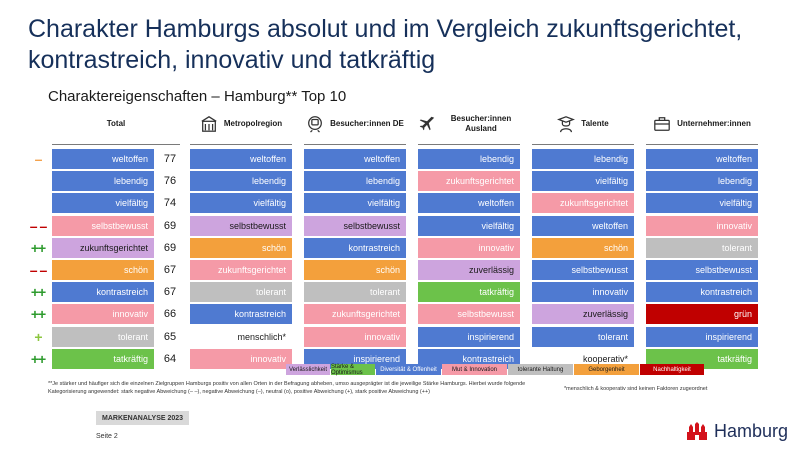 This screenshot has height=450, width=800. I want to click on column-header-besucher-ausland: Besucher:innen Ausland, so click(469, 124).